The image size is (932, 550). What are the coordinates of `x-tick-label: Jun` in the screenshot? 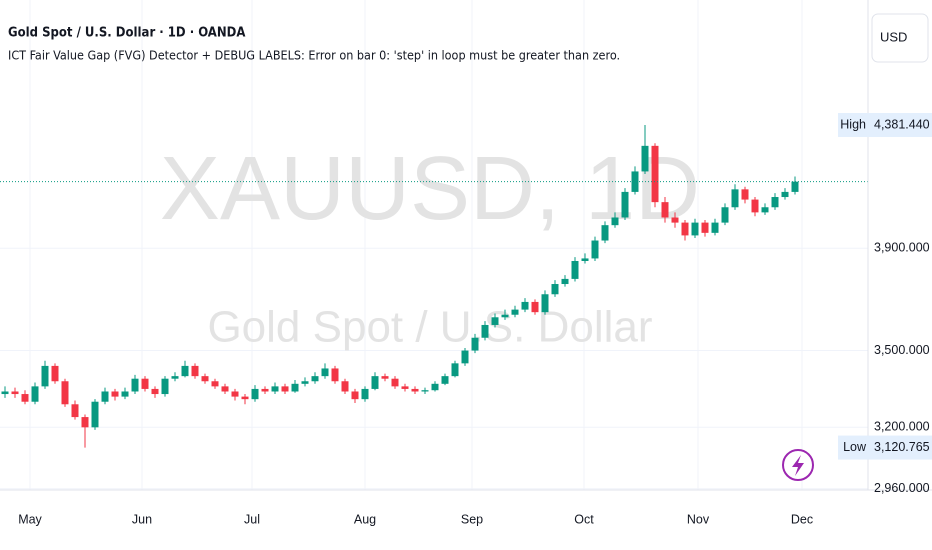 It's located at (142, 519).